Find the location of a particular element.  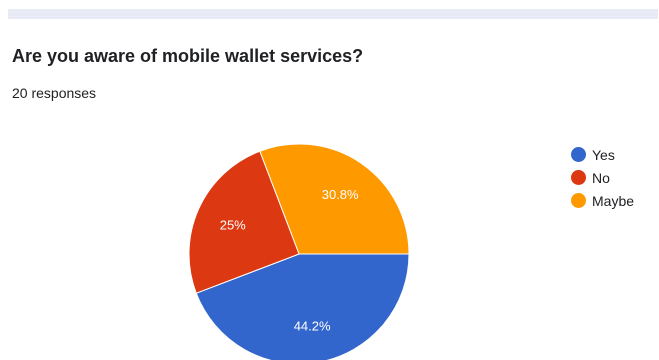

pie-slice-no is located at coordinates (244, 222).